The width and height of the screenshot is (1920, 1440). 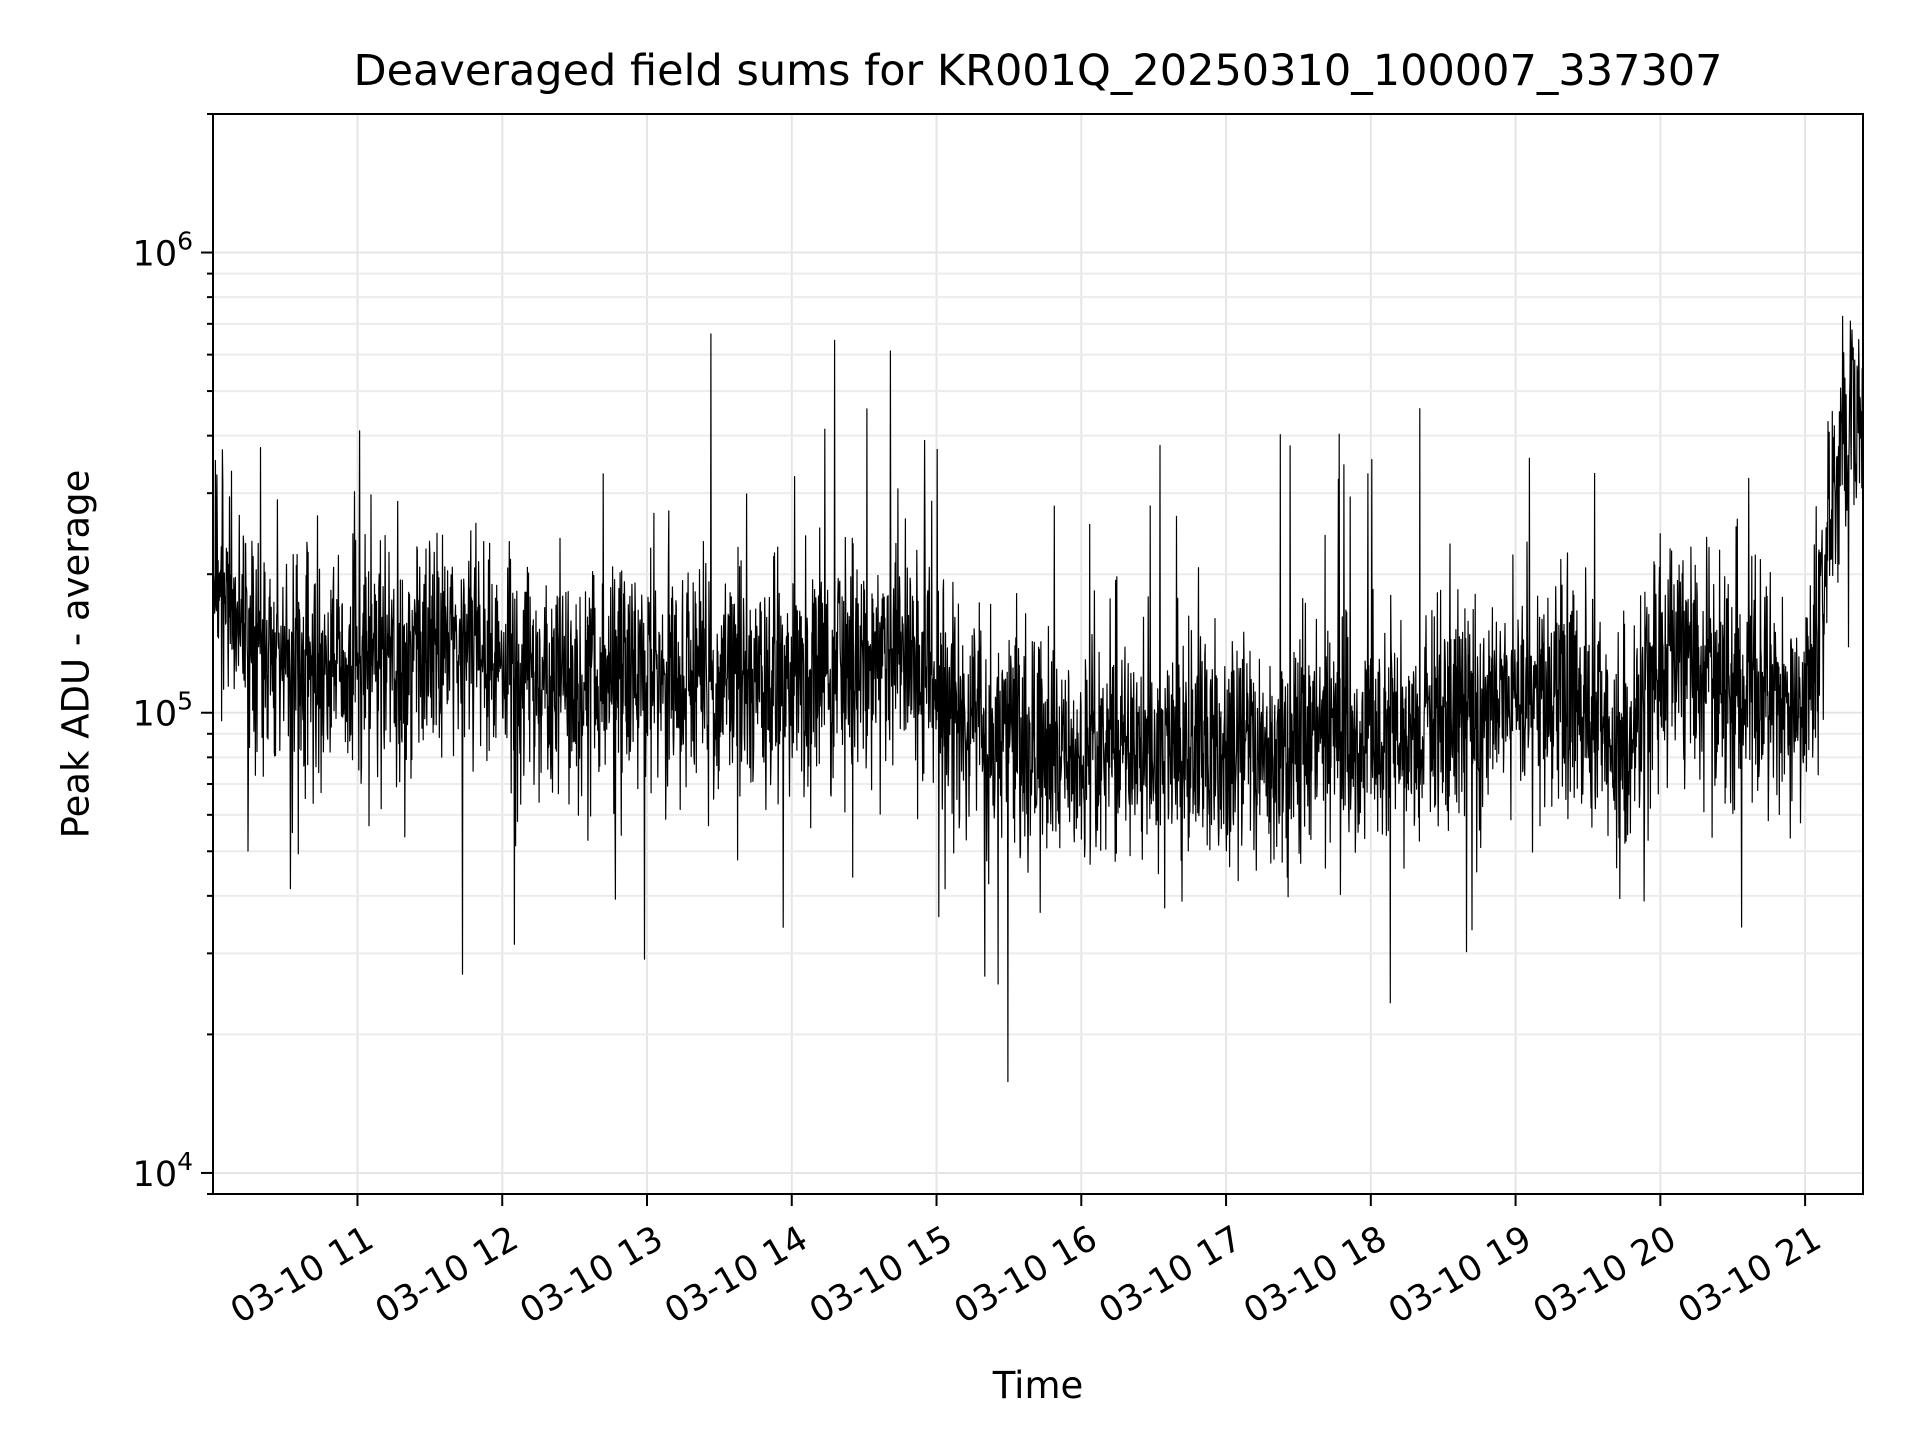 I want to click on y-tick-label: 10⁶, so click(x=163, y=251).